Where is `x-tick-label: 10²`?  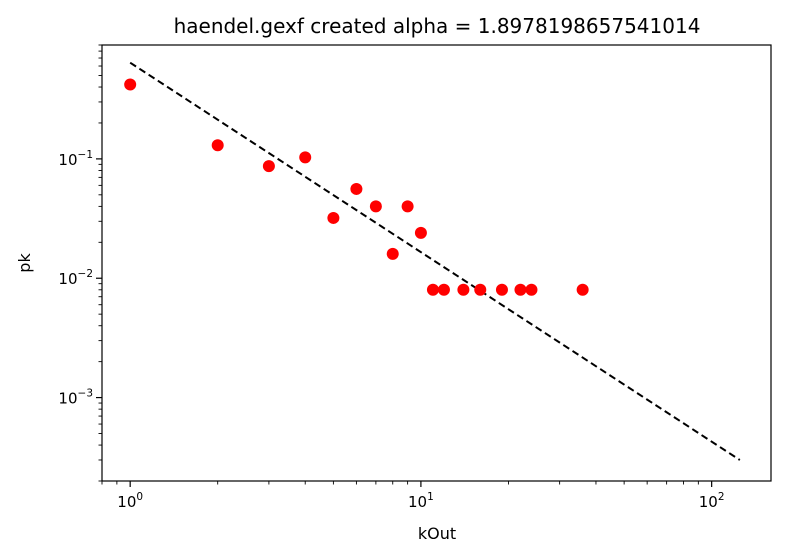
x-tick-label: 10² is located at coordinates (712, 501).